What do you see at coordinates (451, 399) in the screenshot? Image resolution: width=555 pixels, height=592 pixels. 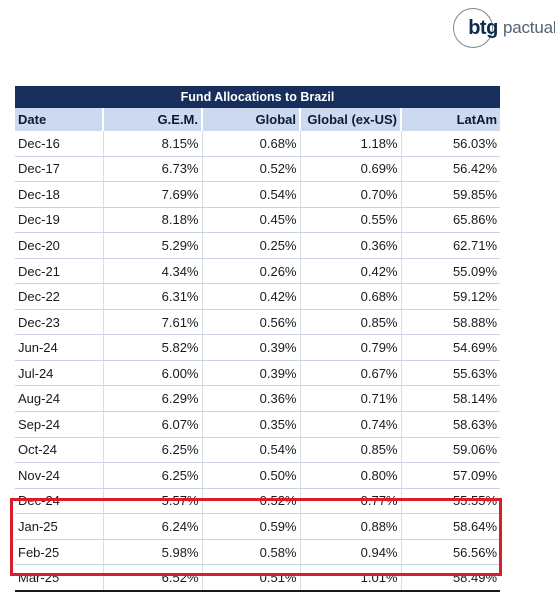 I see `cell-latam: 58.14%` at bounding box center [451, 399].